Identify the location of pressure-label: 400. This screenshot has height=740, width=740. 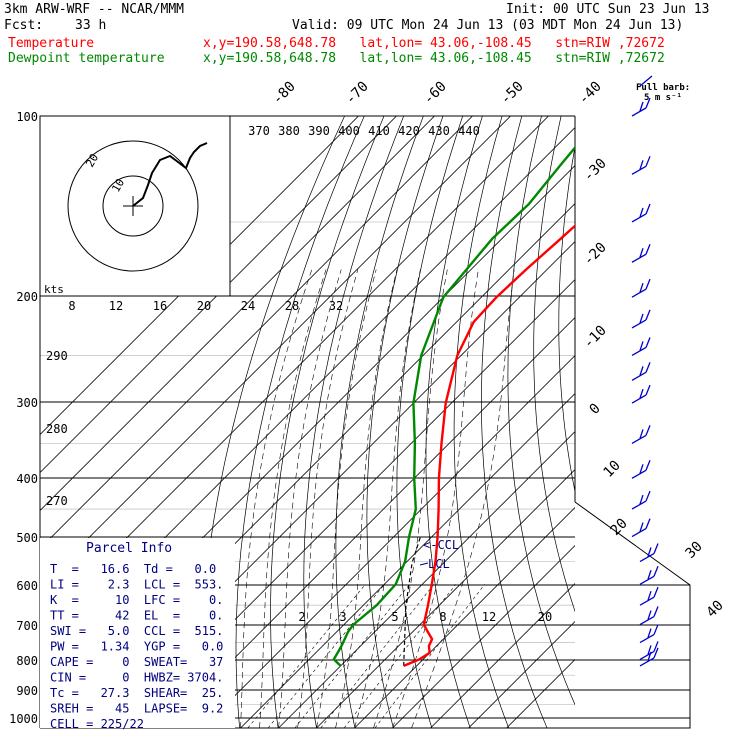
(27, 479).